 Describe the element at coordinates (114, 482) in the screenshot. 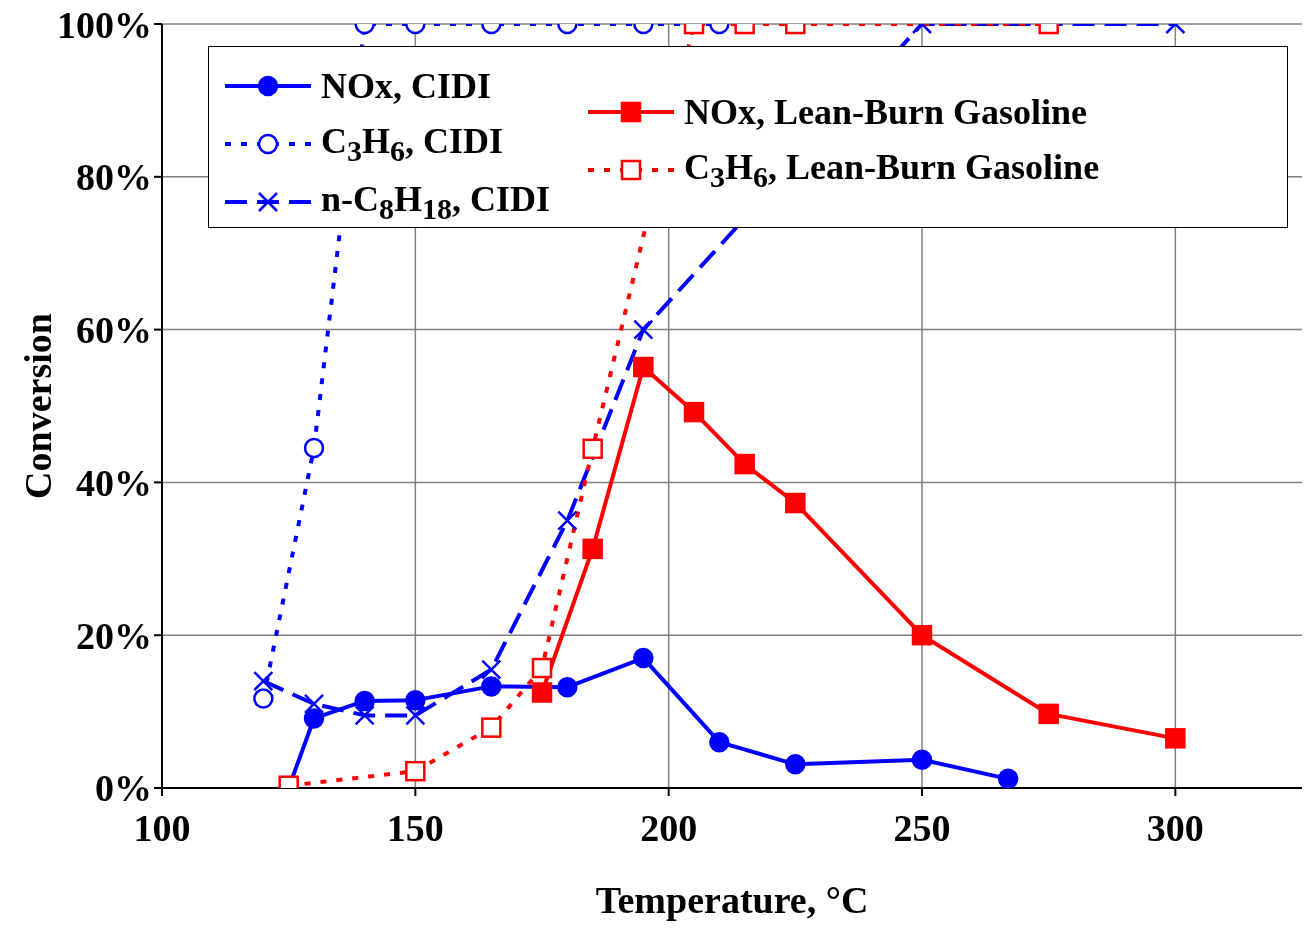

I see `y-tick-label: 40%` at that location.